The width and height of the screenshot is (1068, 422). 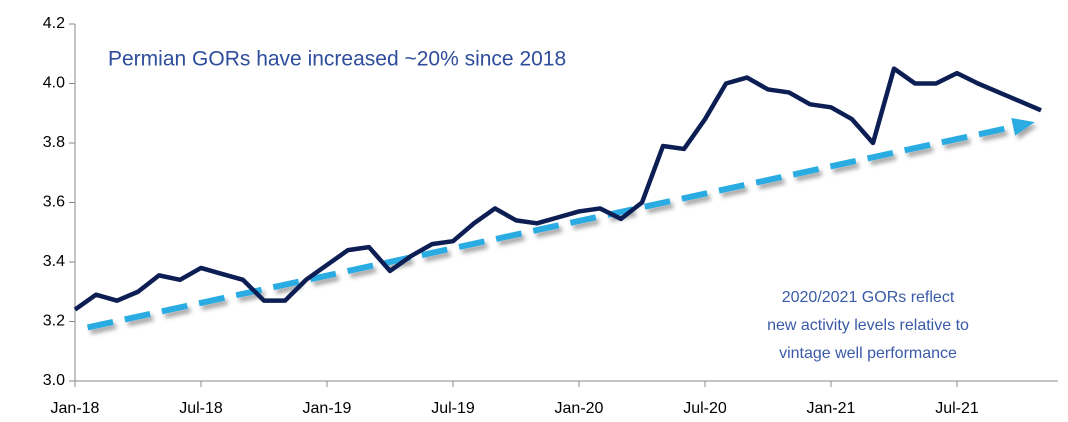 I want to click on note-line: vintage well performance, so click(x=868, y=353).